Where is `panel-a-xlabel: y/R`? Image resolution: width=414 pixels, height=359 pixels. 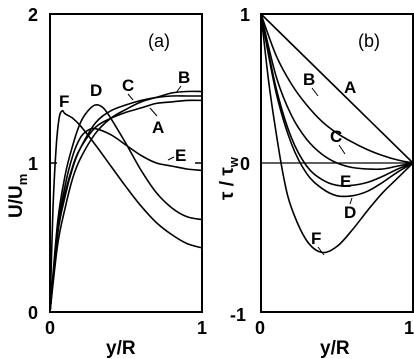 panel-a-xlabel: y/R is located at coordinates (121, 348).